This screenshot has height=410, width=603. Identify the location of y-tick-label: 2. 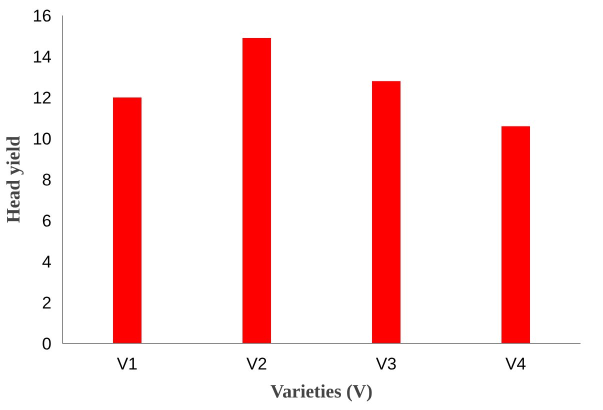
(47, 303).